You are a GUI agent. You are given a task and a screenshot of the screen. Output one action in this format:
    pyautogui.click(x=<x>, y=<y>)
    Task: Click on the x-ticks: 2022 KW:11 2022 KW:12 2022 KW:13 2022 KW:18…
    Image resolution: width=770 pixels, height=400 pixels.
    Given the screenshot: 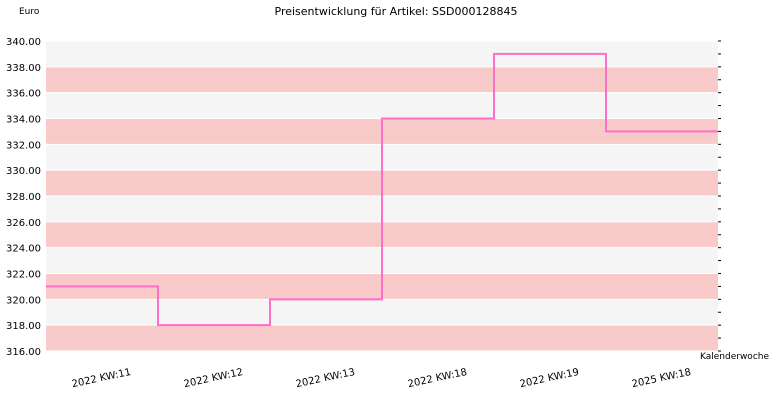 What is the action you would take?
    pyautogui.click(x=381, y=378)
    